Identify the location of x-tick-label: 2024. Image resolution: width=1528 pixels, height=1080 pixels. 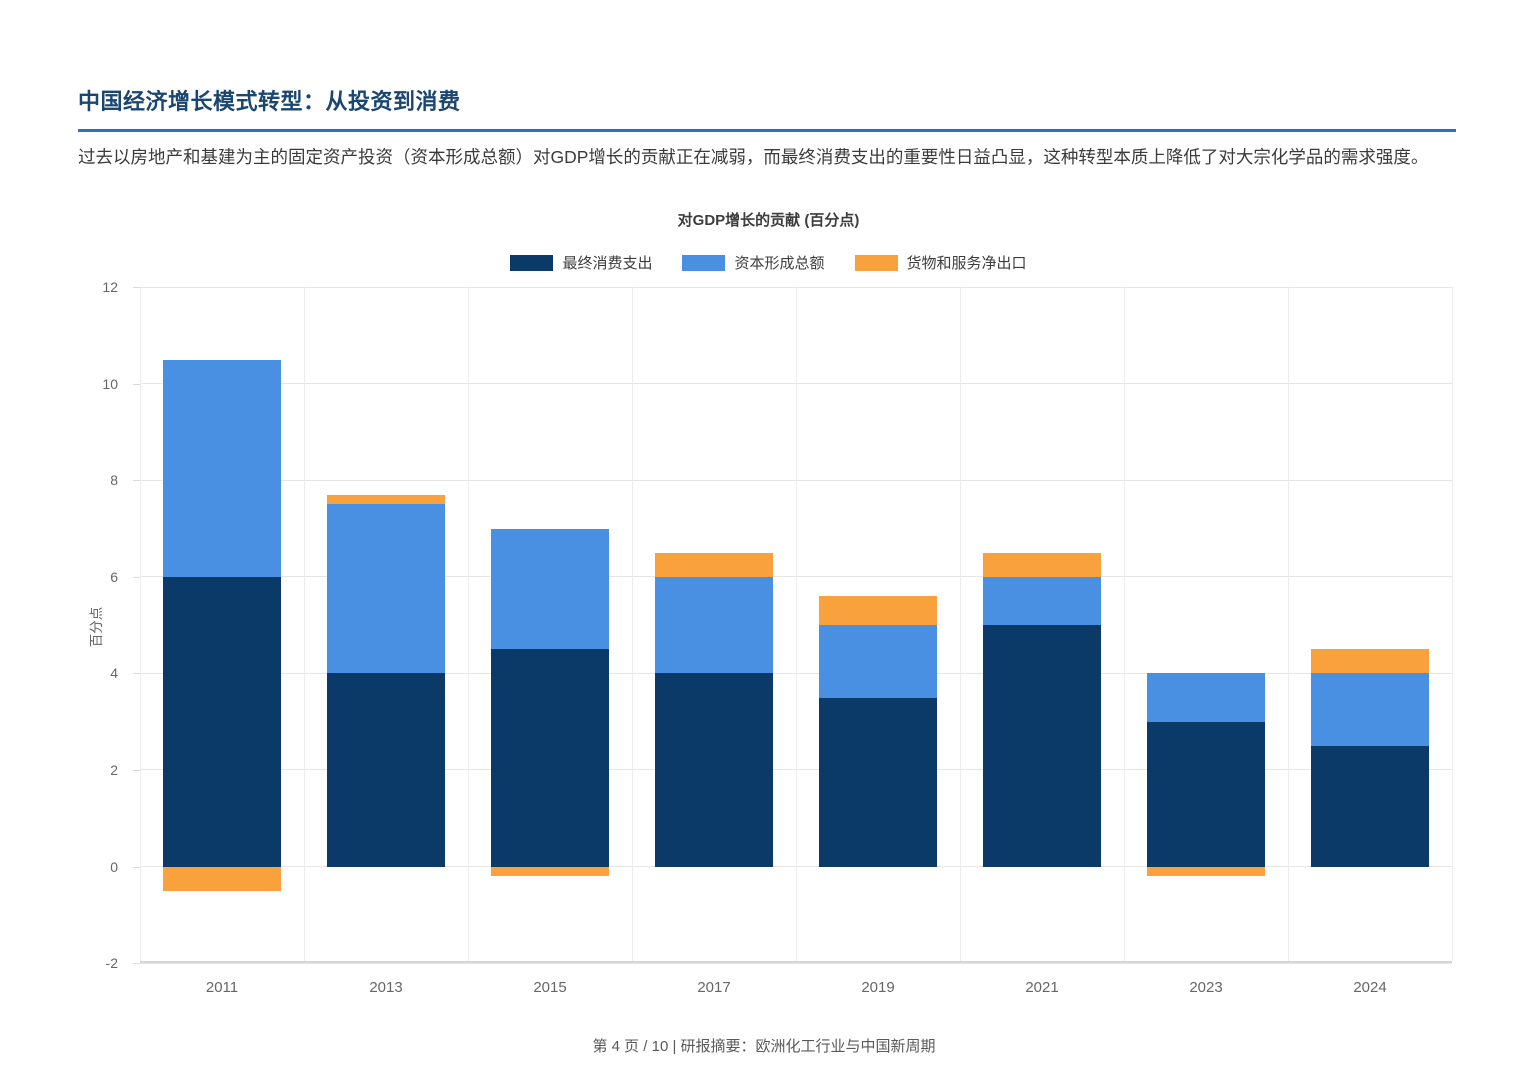
(1370, 988).